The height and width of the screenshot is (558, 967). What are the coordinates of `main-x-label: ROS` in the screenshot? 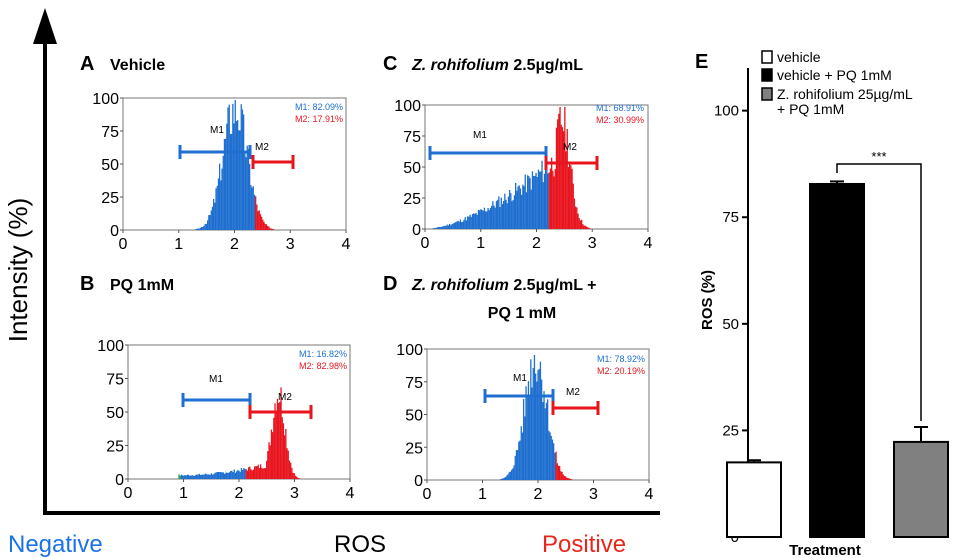 It's located at (360, 544).